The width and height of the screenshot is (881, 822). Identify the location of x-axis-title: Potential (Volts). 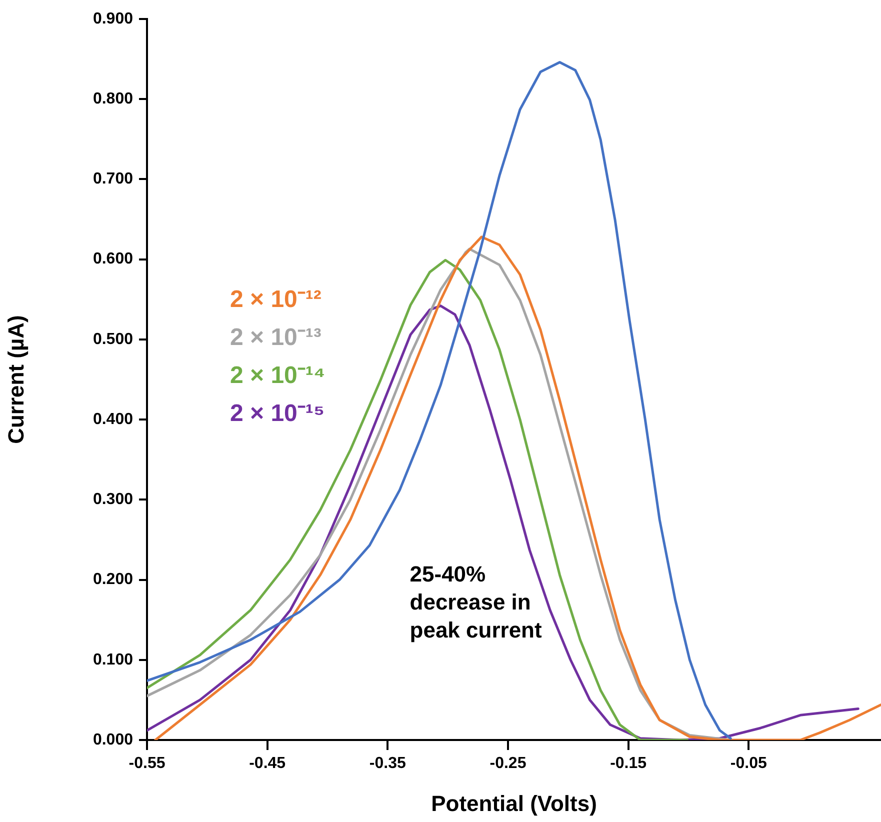
(514, 803).